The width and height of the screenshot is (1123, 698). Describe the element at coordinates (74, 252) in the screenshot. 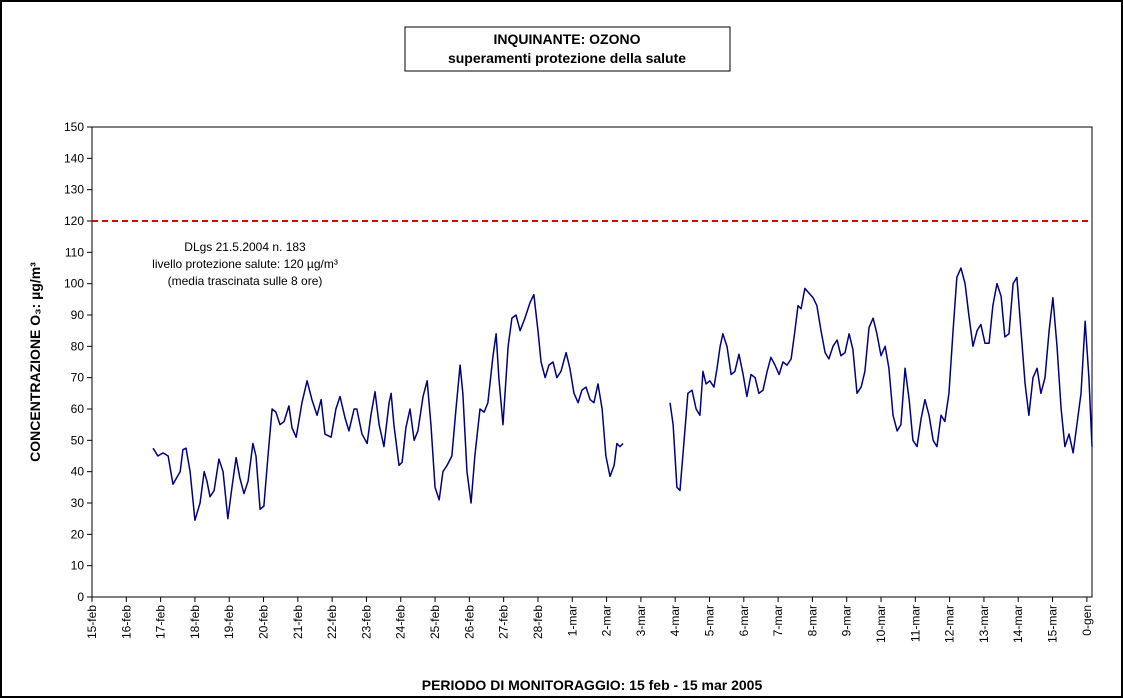

I see `y-tick-label: 110` at that location.